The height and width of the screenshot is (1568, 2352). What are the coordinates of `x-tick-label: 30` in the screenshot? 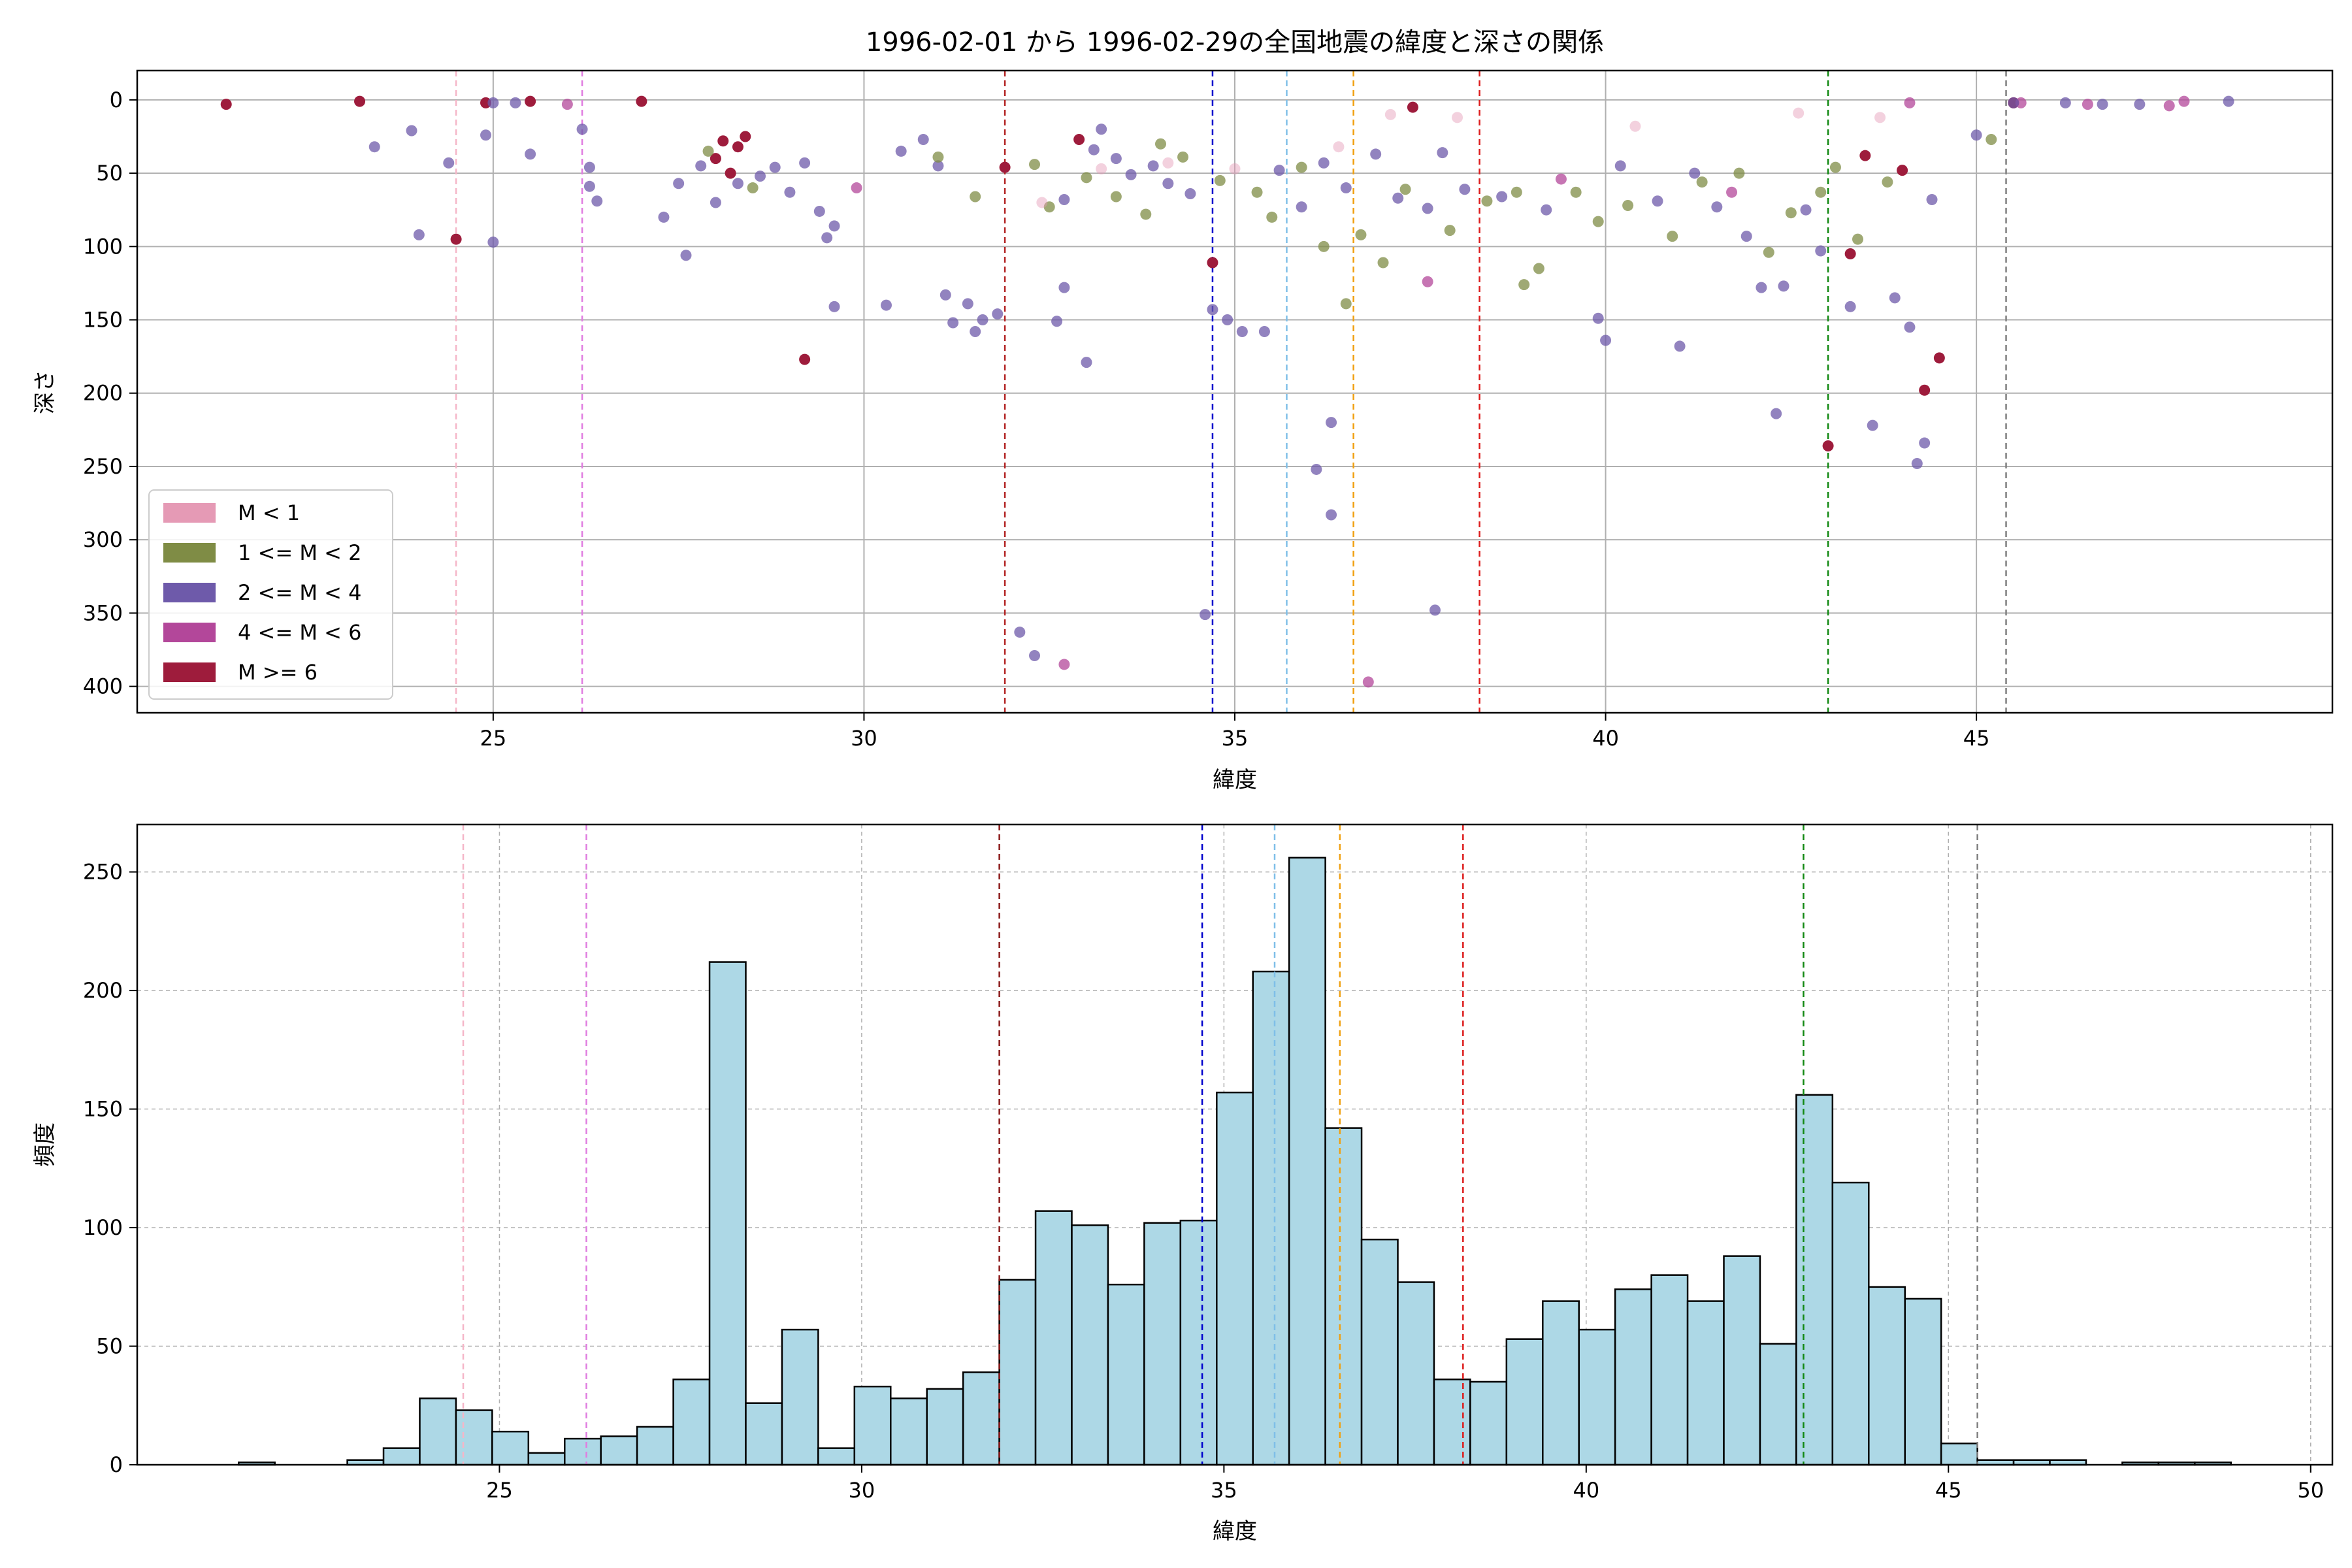 It's located at (864, 738).